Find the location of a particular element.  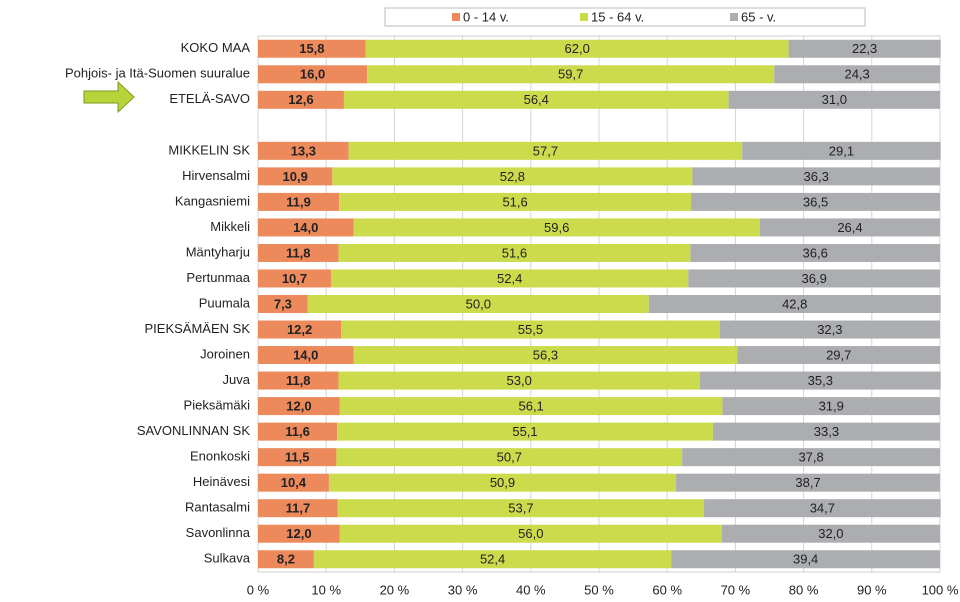

value-label: 8,2 is located at coordinates (286, 559).